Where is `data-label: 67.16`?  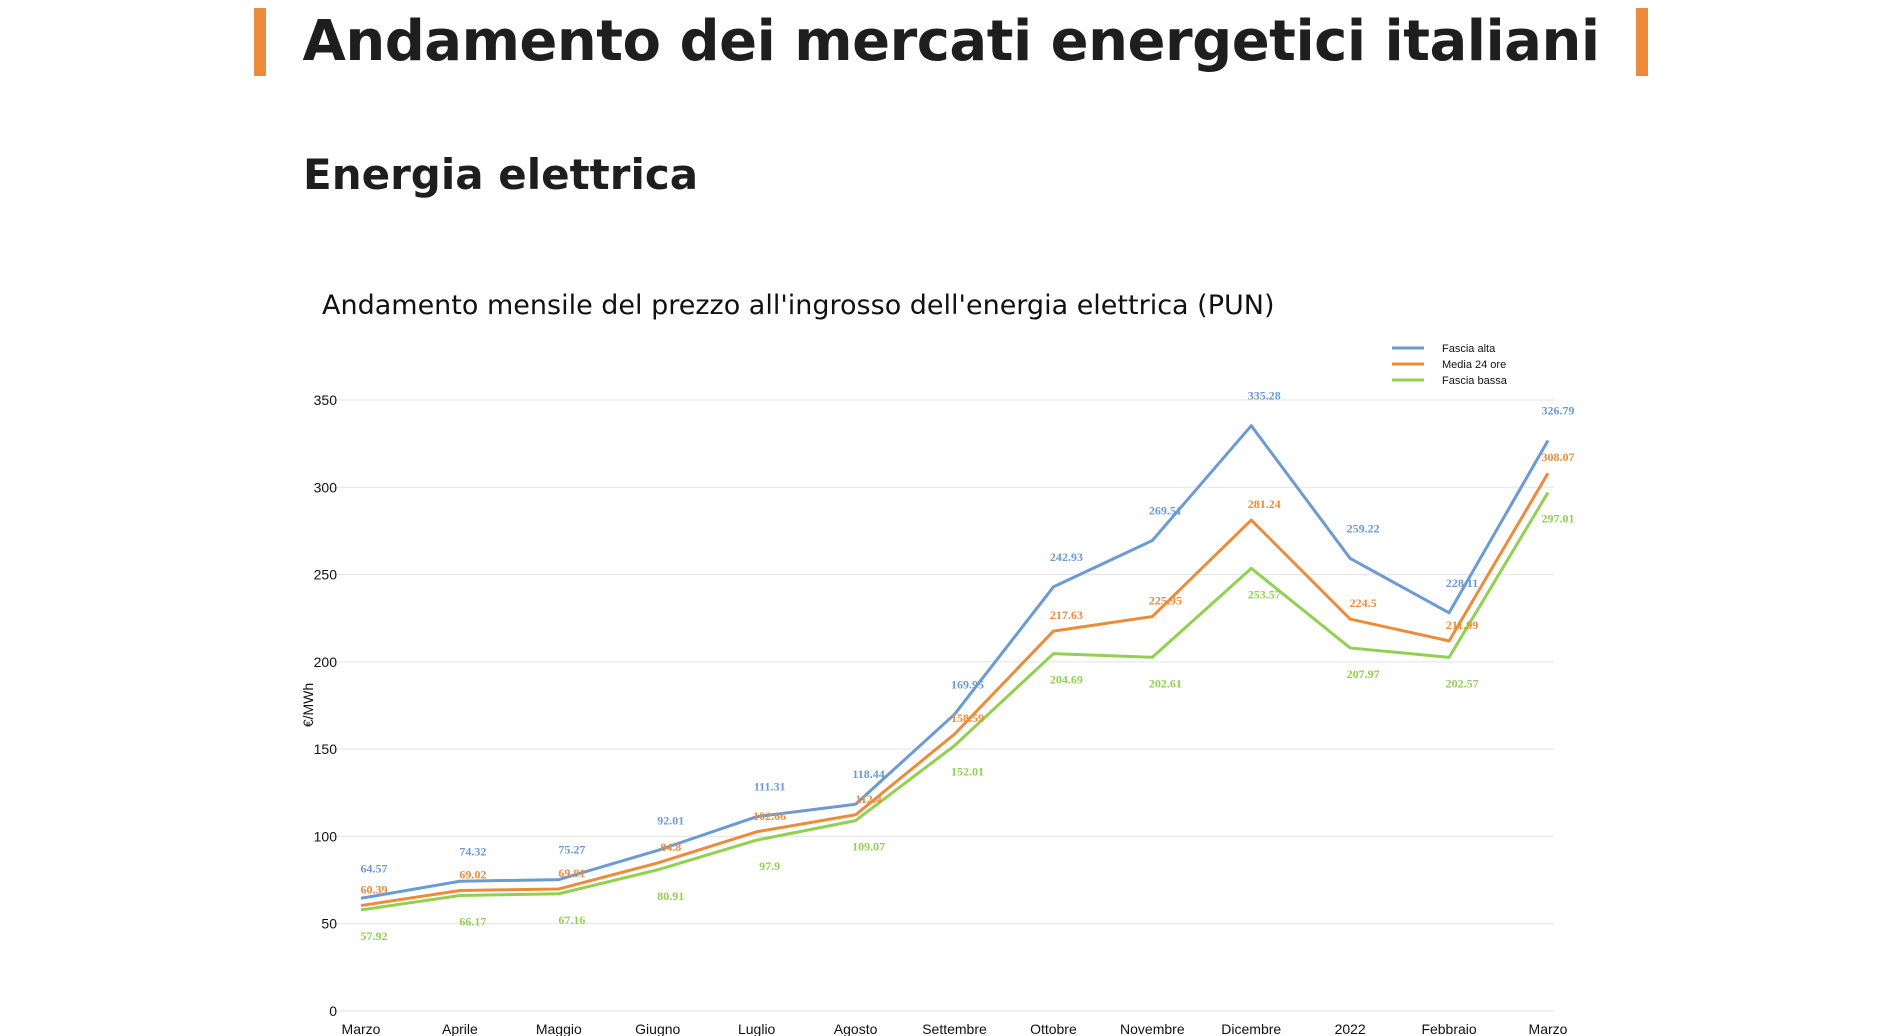 data-label: 67.16 is located at coordinates (571, 920).